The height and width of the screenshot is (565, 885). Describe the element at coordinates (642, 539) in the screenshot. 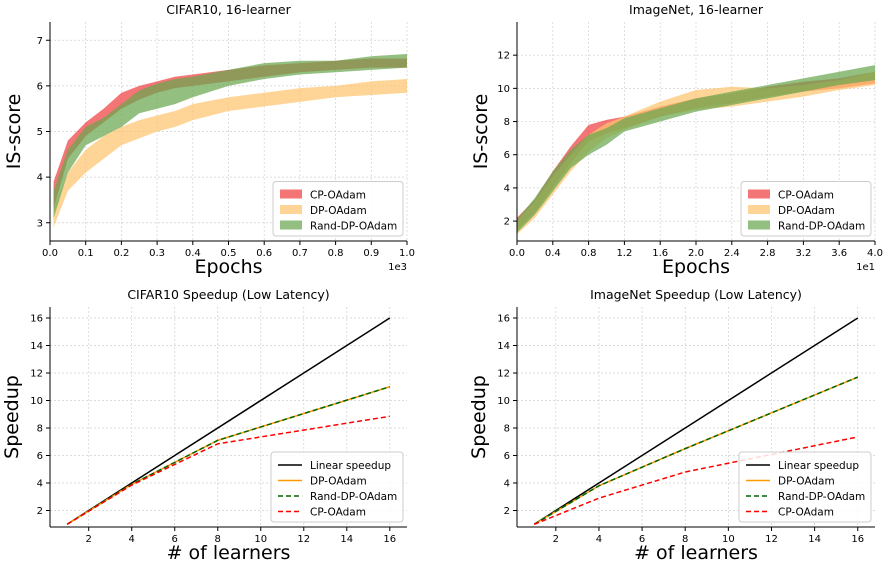

I see `x-tick-label: 6` at that location.